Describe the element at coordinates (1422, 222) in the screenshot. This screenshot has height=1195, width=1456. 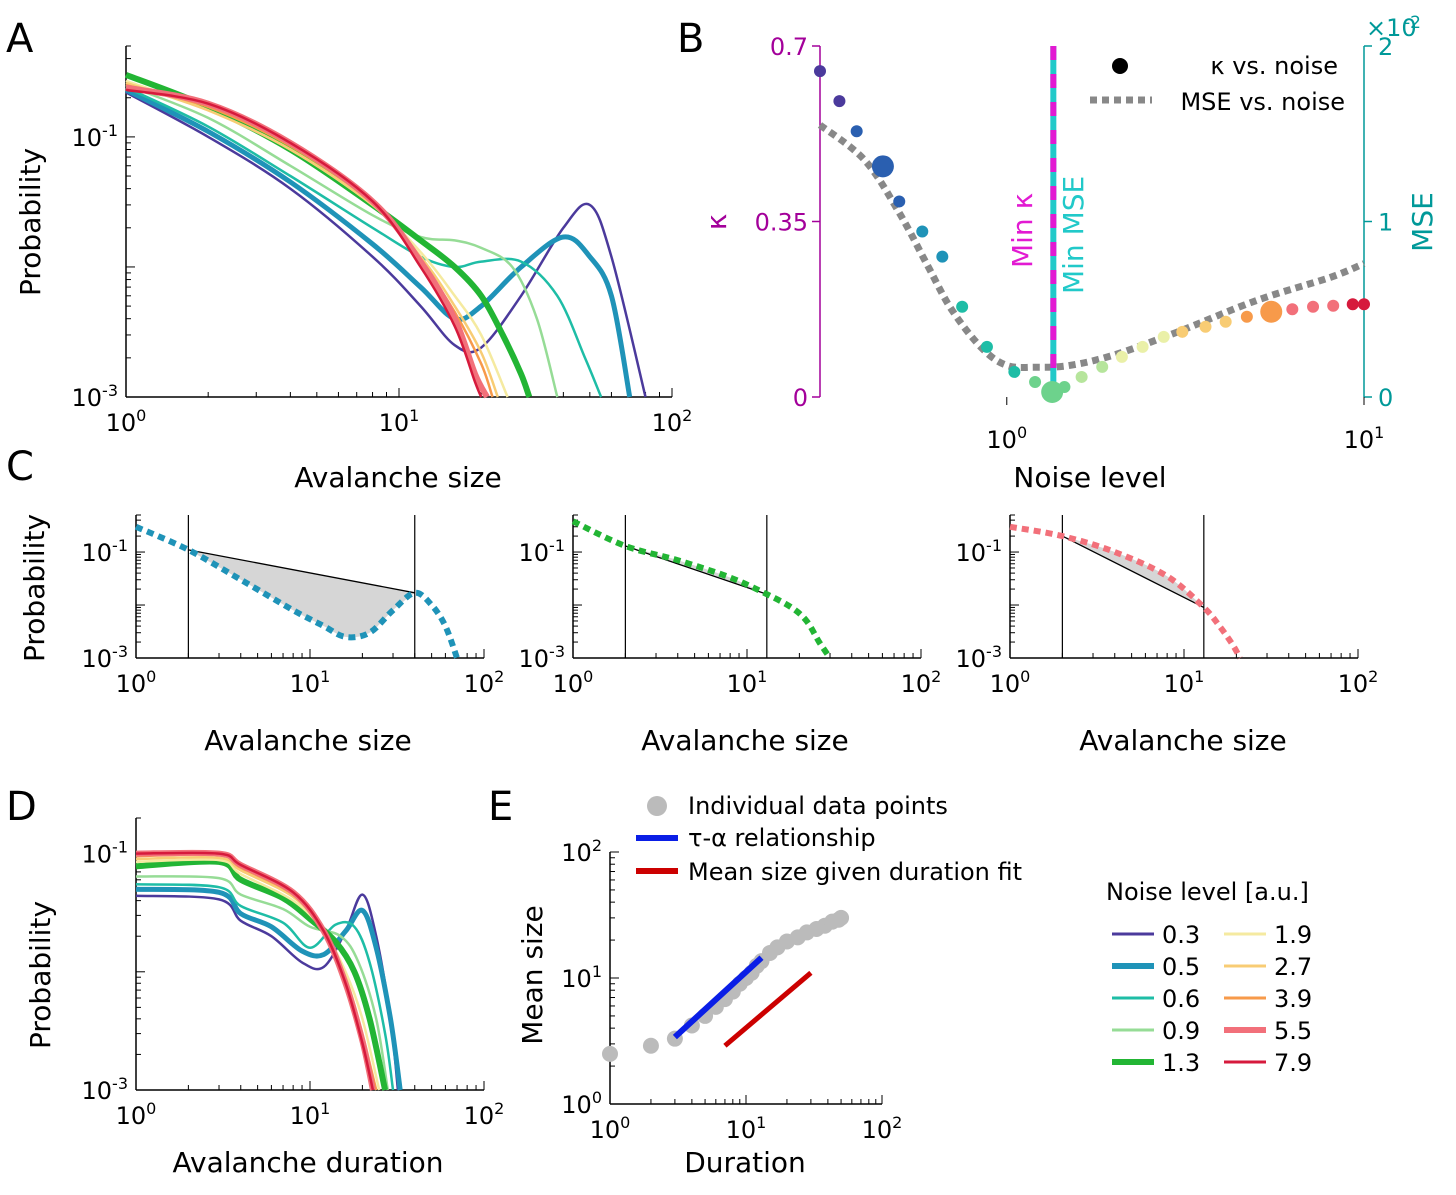
I see `panel-b-ylabel-mse: MSE` at that location.